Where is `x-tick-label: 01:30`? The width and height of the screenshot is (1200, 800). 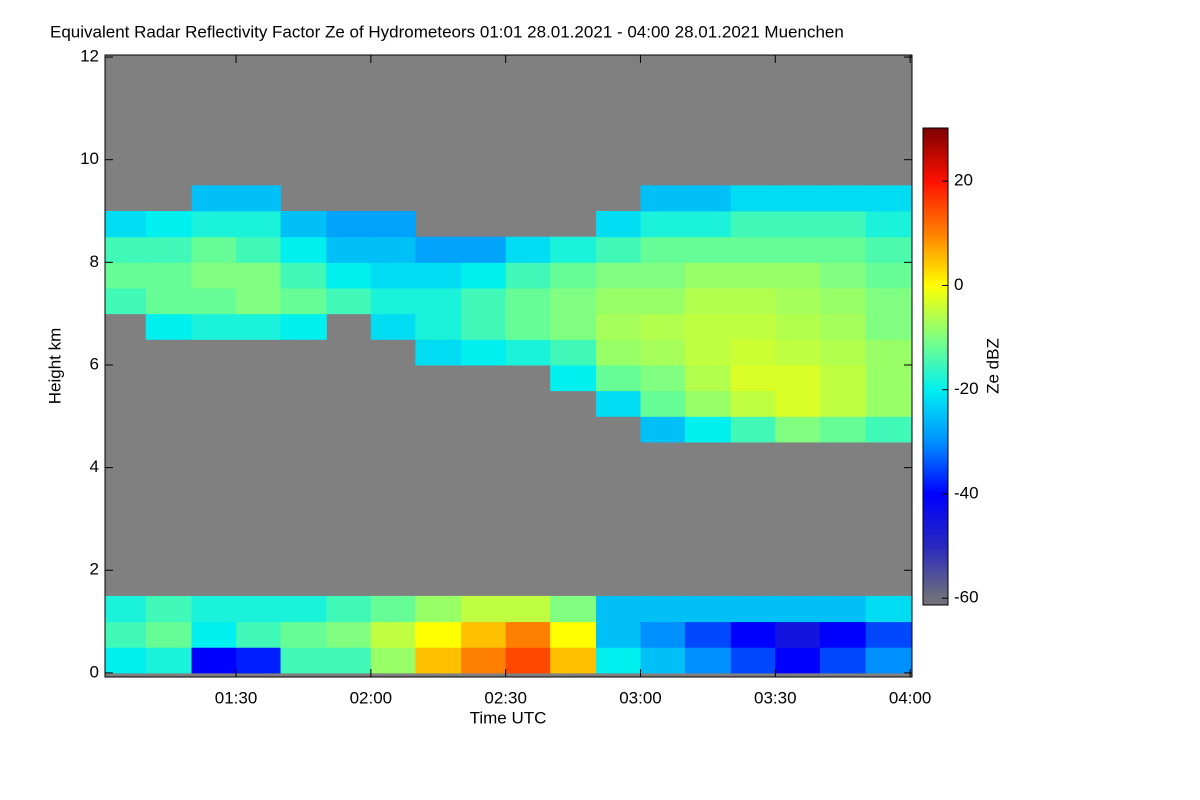 x-tick-label: 01:30 is located at coordinates (236, 697).